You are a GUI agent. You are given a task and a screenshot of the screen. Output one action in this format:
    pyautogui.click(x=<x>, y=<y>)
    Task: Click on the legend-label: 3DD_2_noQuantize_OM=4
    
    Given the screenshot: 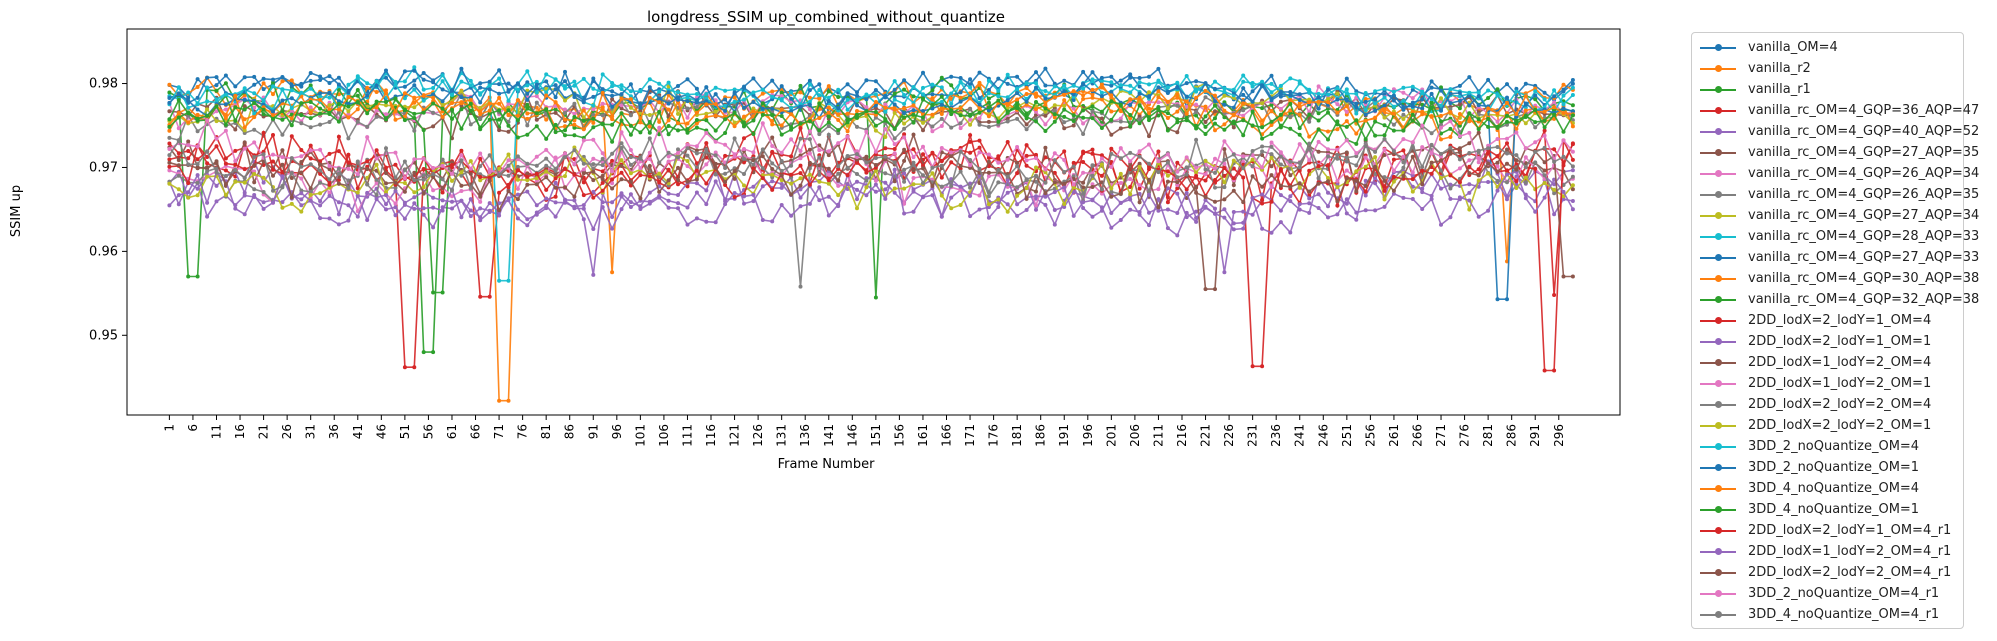 What is the action you would take?
    pyautogui.click(x=1834, y=446)
    